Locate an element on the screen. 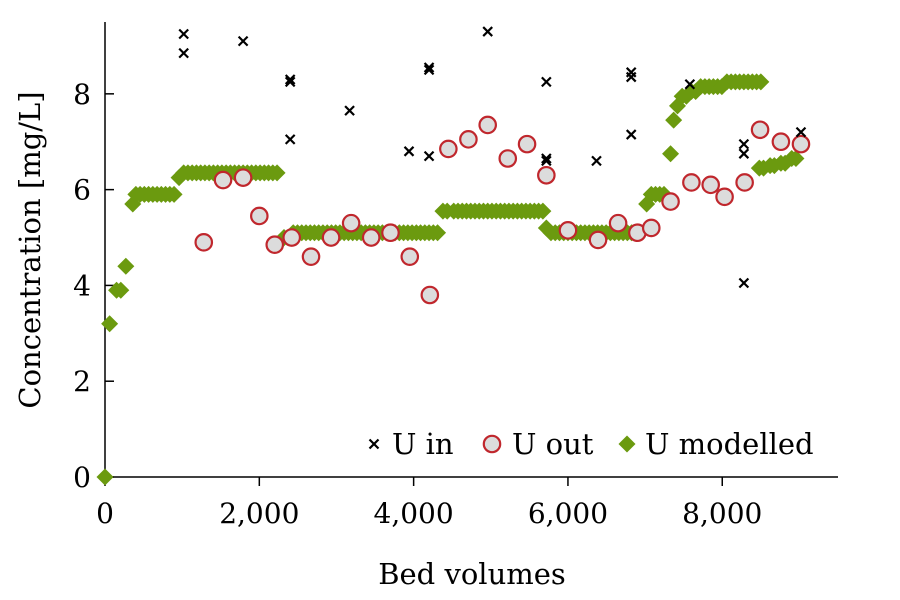 Image resolution: width=900 pixels, height=600 pixels. legend: U in U out U modelled is located at coordinates (591, 444).